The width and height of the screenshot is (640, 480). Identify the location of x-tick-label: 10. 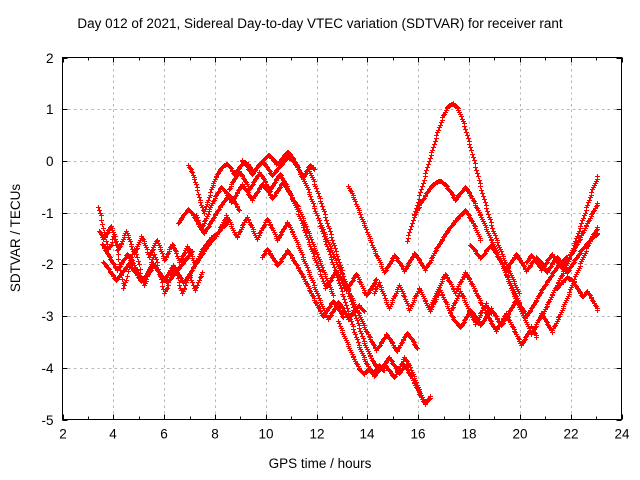
(265, 434).